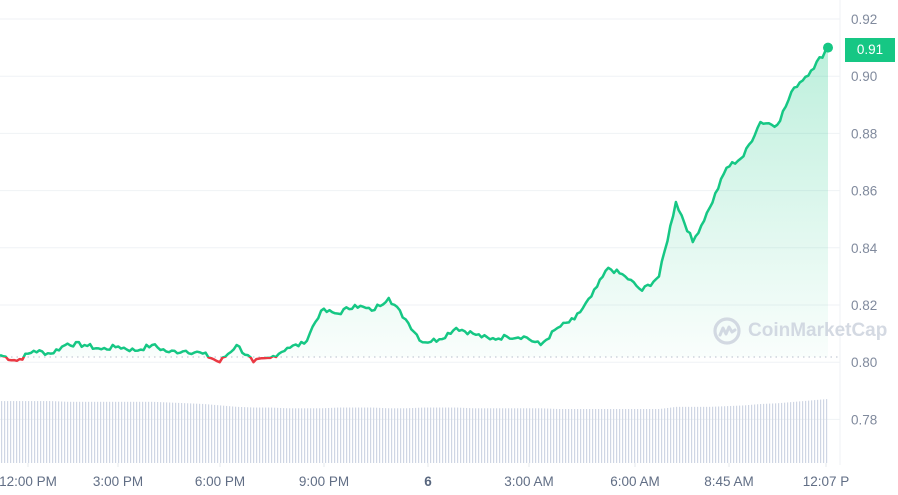 This screenshot has height=495, width=898. Describe the element at coordinates (635, 481) in the screenshot. I see `x-axis-label: 6:00 AM` at that location.